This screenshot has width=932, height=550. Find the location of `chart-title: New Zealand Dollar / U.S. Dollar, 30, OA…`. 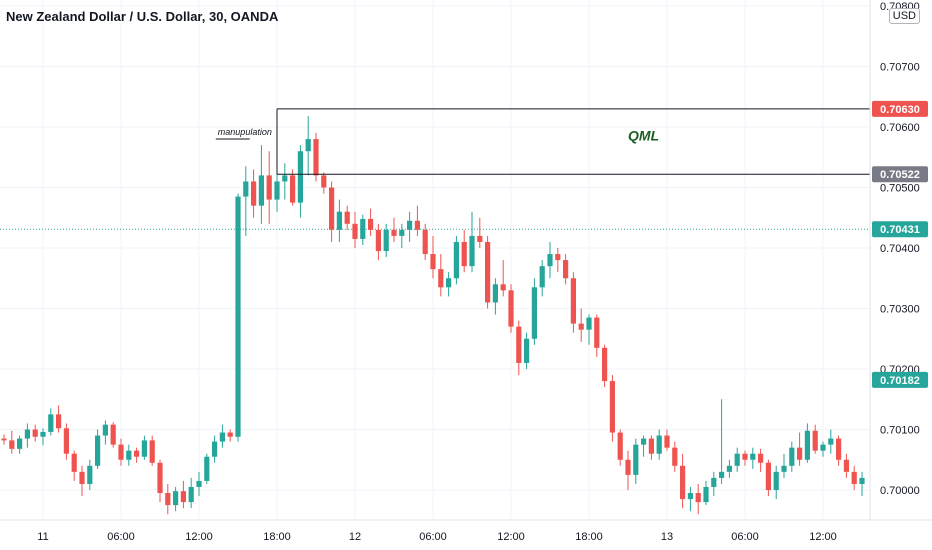

chart-title: New Zealand Dollar / U.S. Dollar, 30, OA… is located at coordinates (142, 16).